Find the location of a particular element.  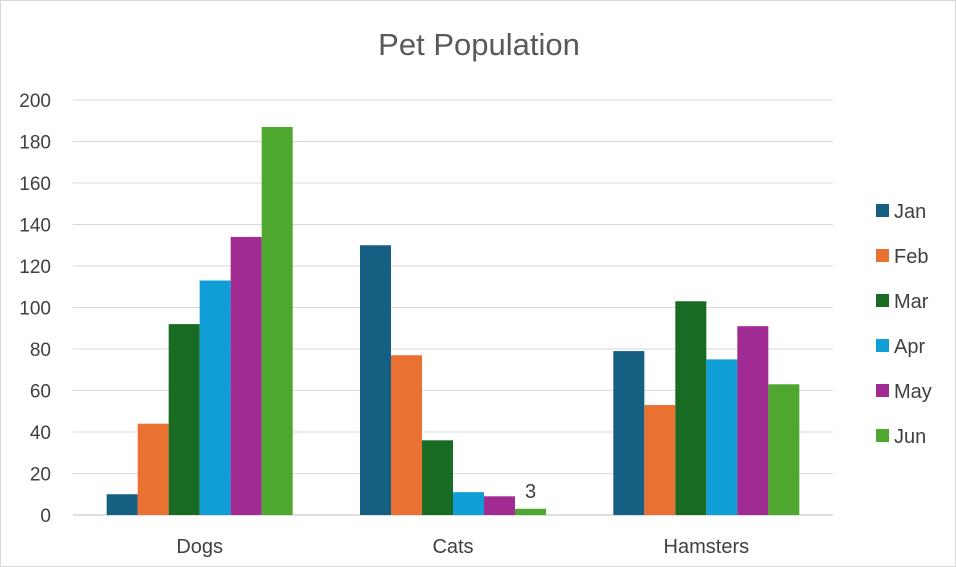

bar-may-hamsters is located at coordinates (753, 420).